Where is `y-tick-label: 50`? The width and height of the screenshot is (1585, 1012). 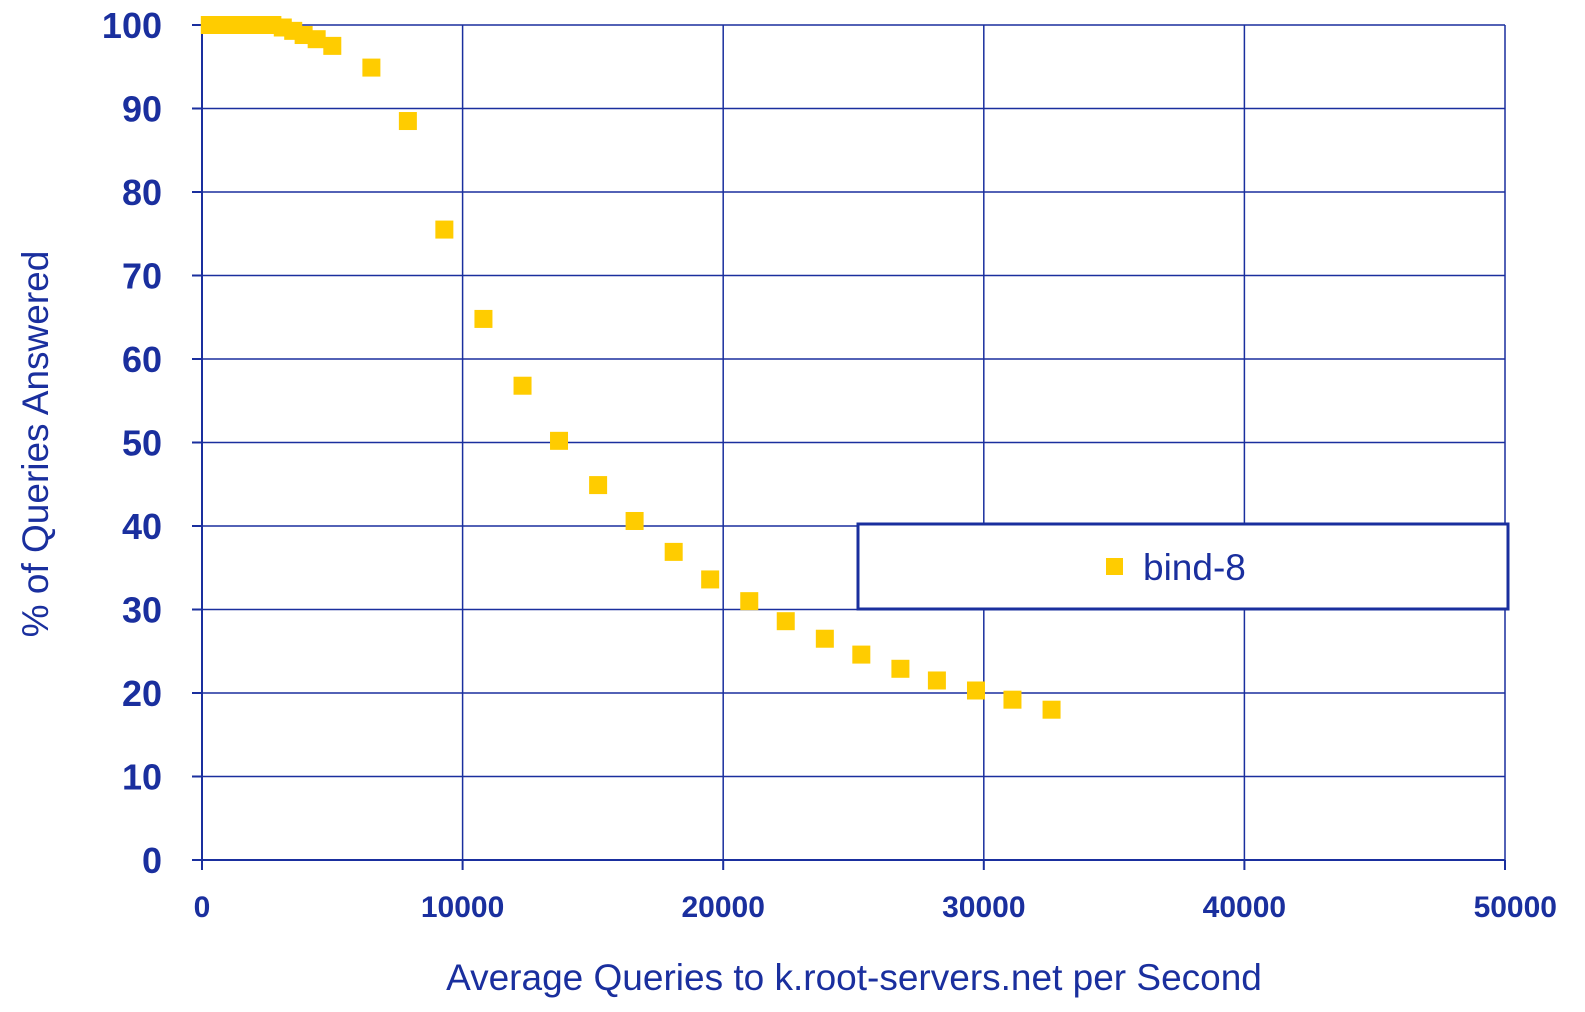
y-tick-label: 50 is located at coordinates (142, 443).